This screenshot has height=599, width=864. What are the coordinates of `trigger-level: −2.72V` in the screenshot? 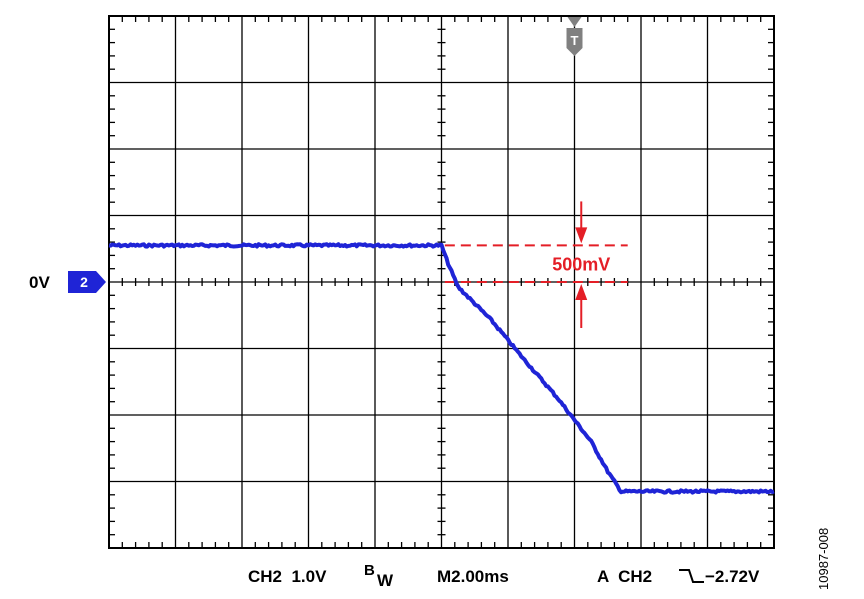 It's located at (732, 576).